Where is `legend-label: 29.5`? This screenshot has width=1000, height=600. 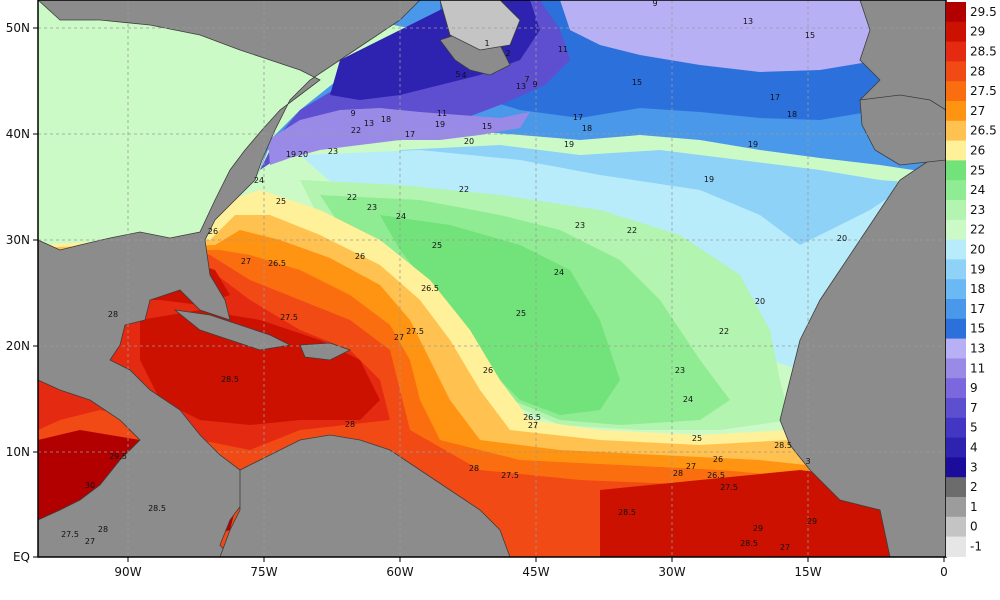 legend-label: 29.5 is located at coordinates (983, 12).